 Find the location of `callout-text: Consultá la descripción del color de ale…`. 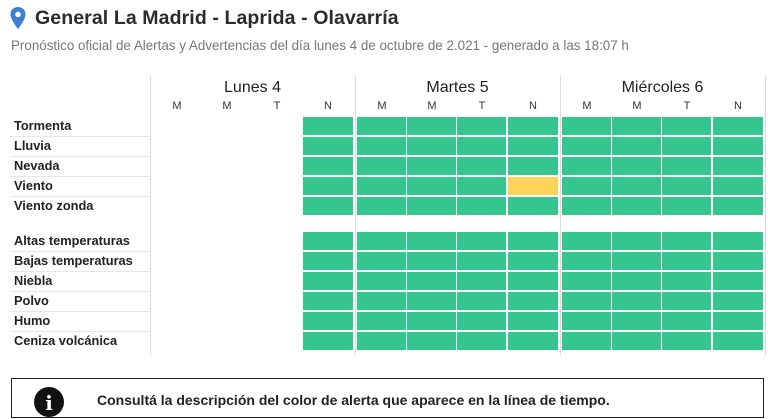

callout-text: Consultá la descripción del color de ale… is located at coordinates (353, 400).